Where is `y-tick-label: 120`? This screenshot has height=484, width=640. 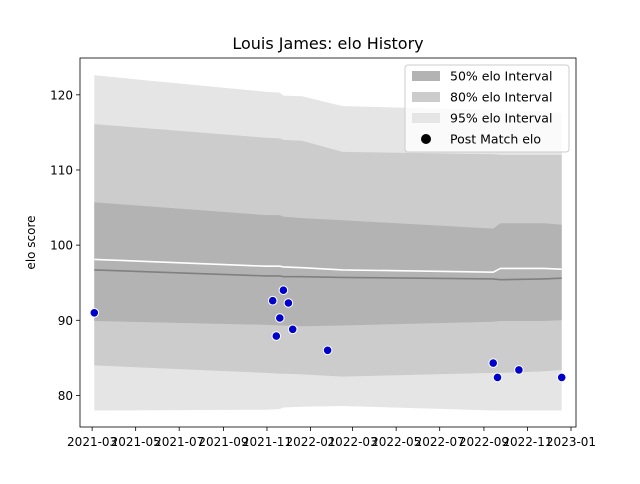 y-tick-label: 120 is located at coordinates (61, 95).